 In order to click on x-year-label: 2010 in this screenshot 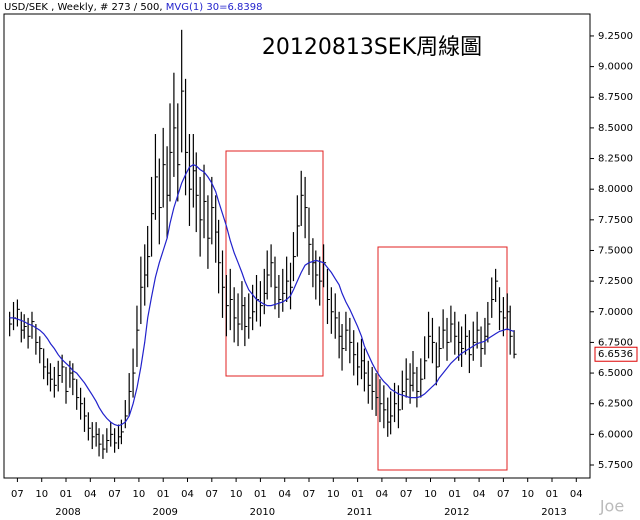, I will do `click(262, 512)`.